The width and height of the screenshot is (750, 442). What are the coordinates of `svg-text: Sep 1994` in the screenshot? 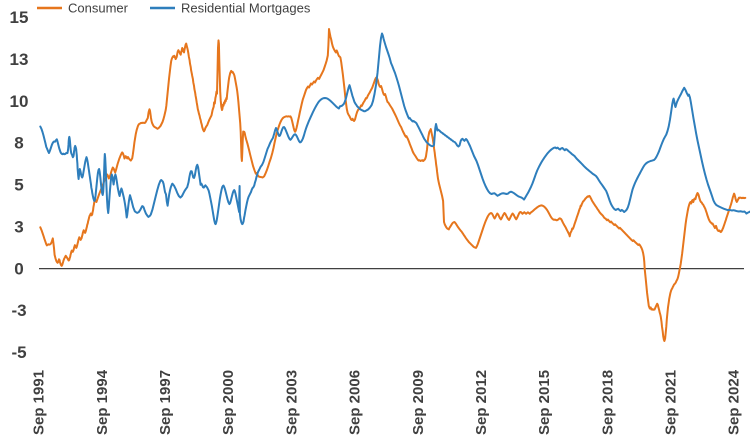 It's located at (102, 402).